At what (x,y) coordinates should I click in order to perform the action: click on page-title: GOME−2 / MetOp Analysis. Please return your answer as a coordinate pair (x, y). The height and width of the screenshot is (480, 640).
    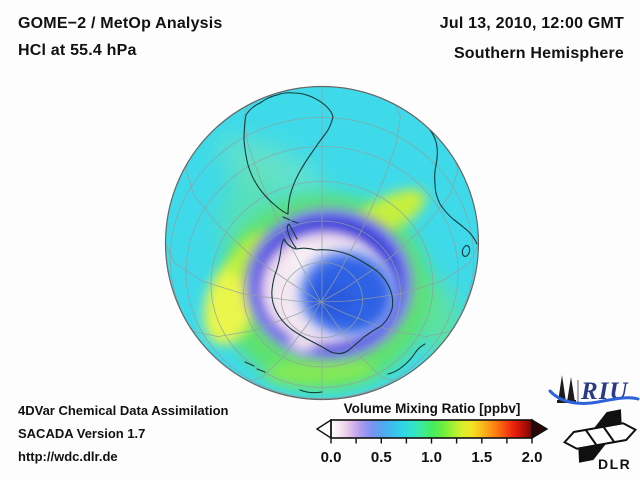
    Looking at the image, I should click on (120, 23).